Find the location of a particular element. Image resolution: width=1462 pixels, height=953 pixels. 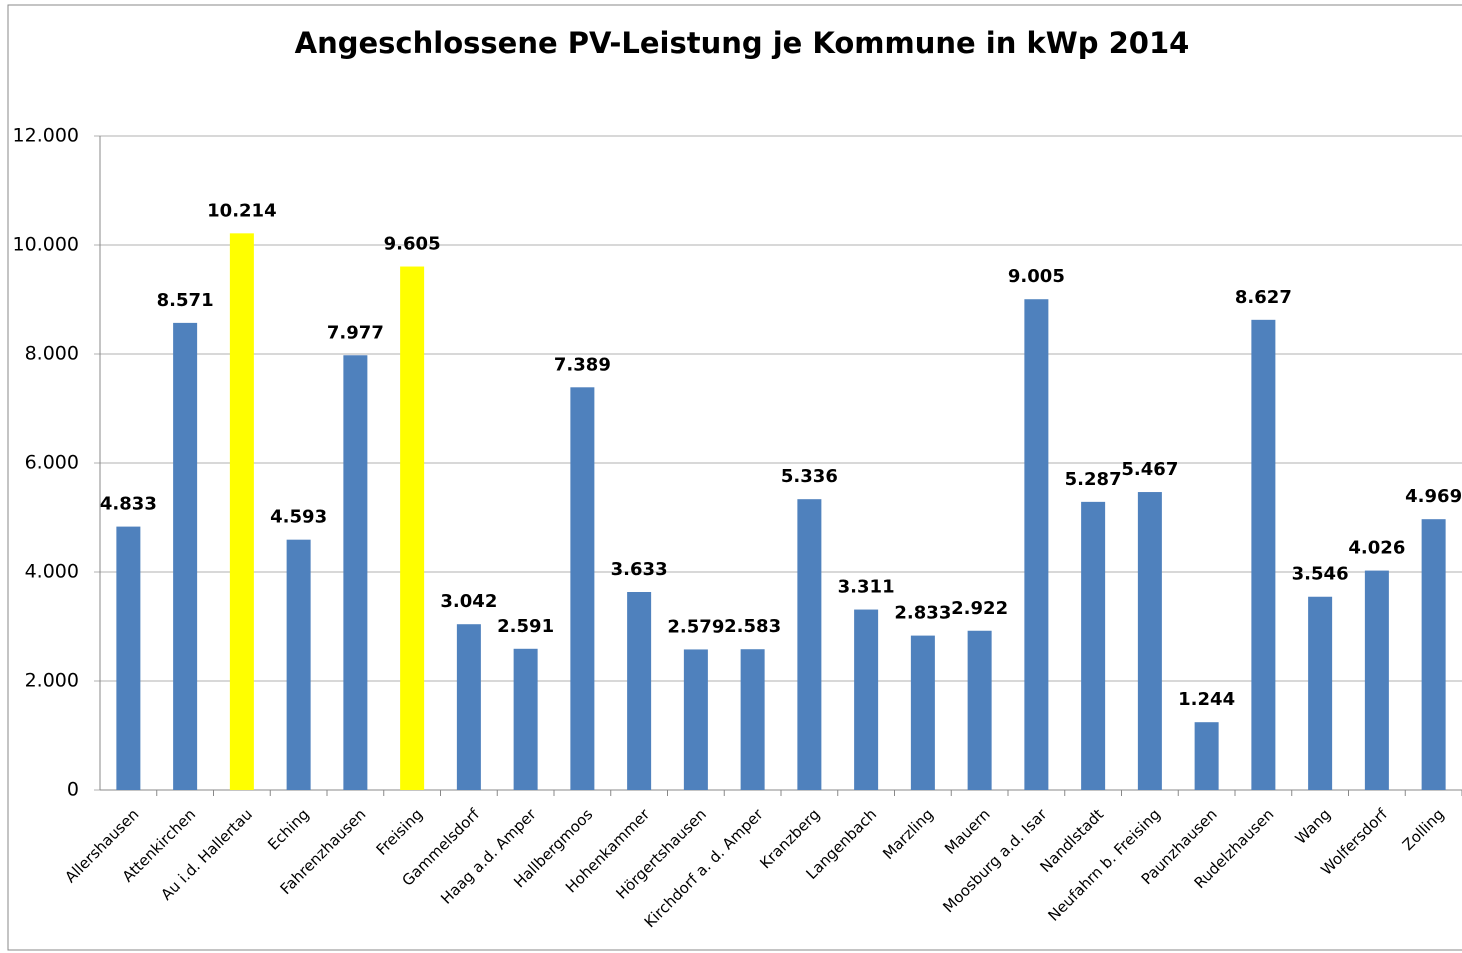

value-label: 9.605 is located at coordinates (412, 244).